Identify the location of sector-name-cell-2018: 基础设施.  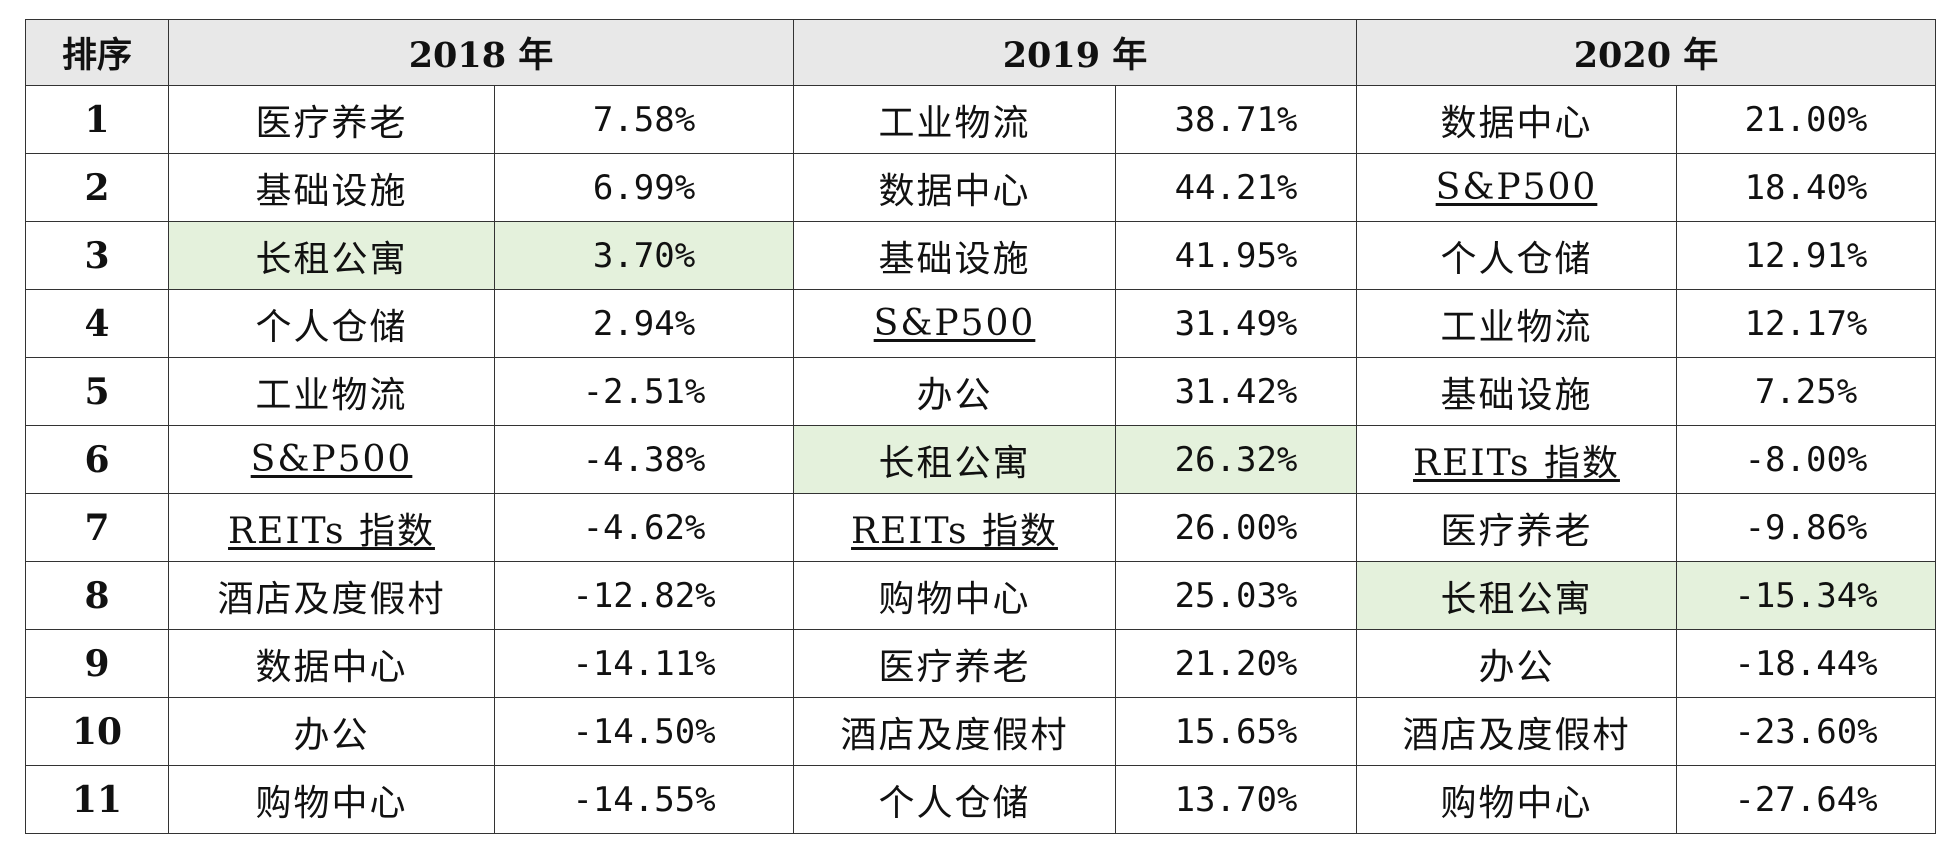
(331, 187).